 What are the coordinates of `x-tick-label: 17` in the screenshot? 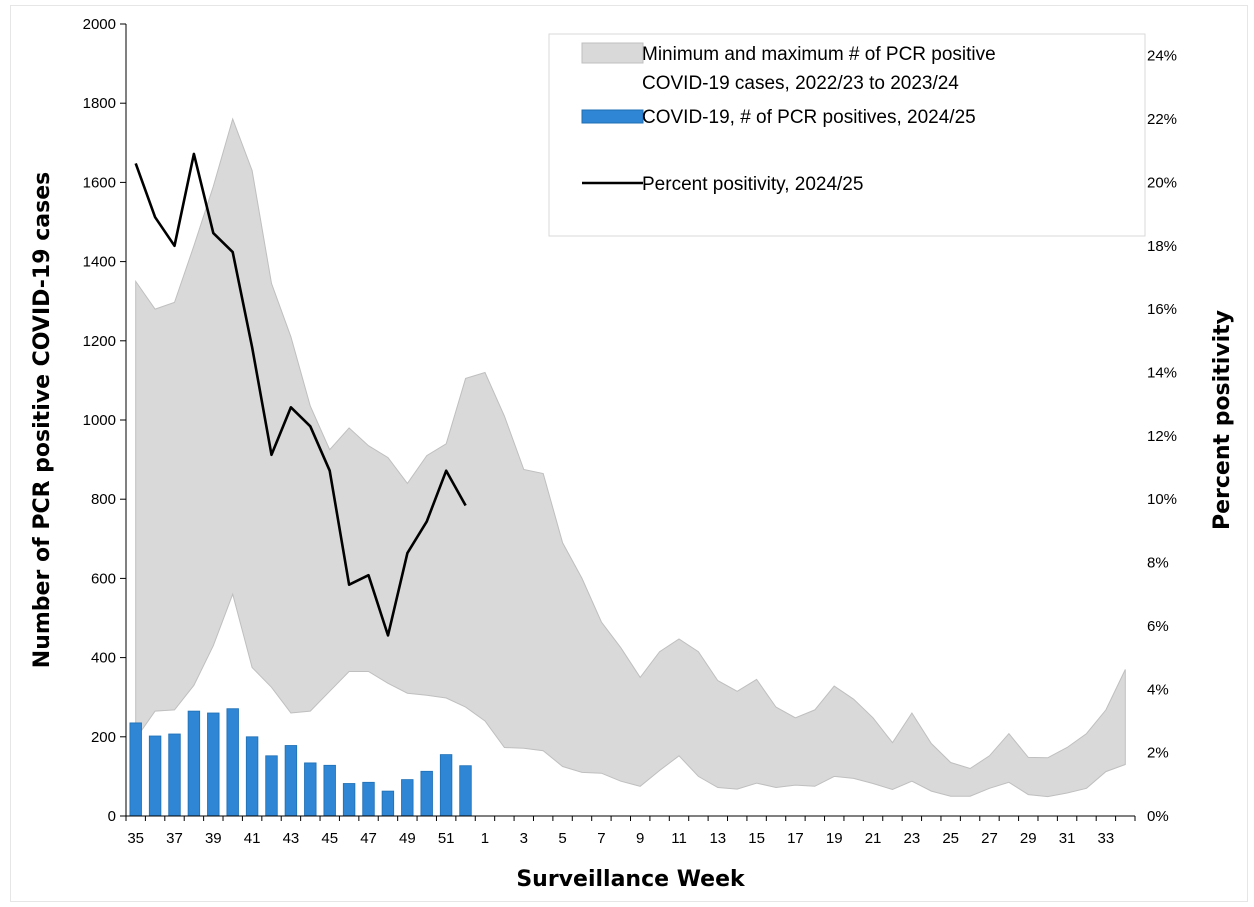 It's located at (795, 838).